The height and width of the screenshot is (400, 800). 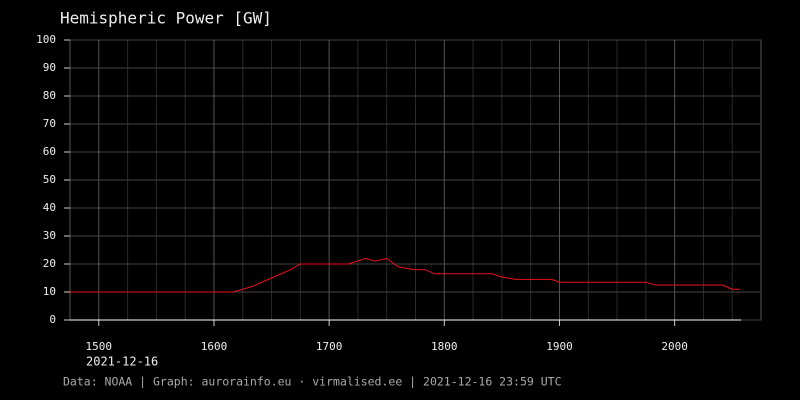 I want to click on y-tick-label: 40, so click(x=49, y=207).